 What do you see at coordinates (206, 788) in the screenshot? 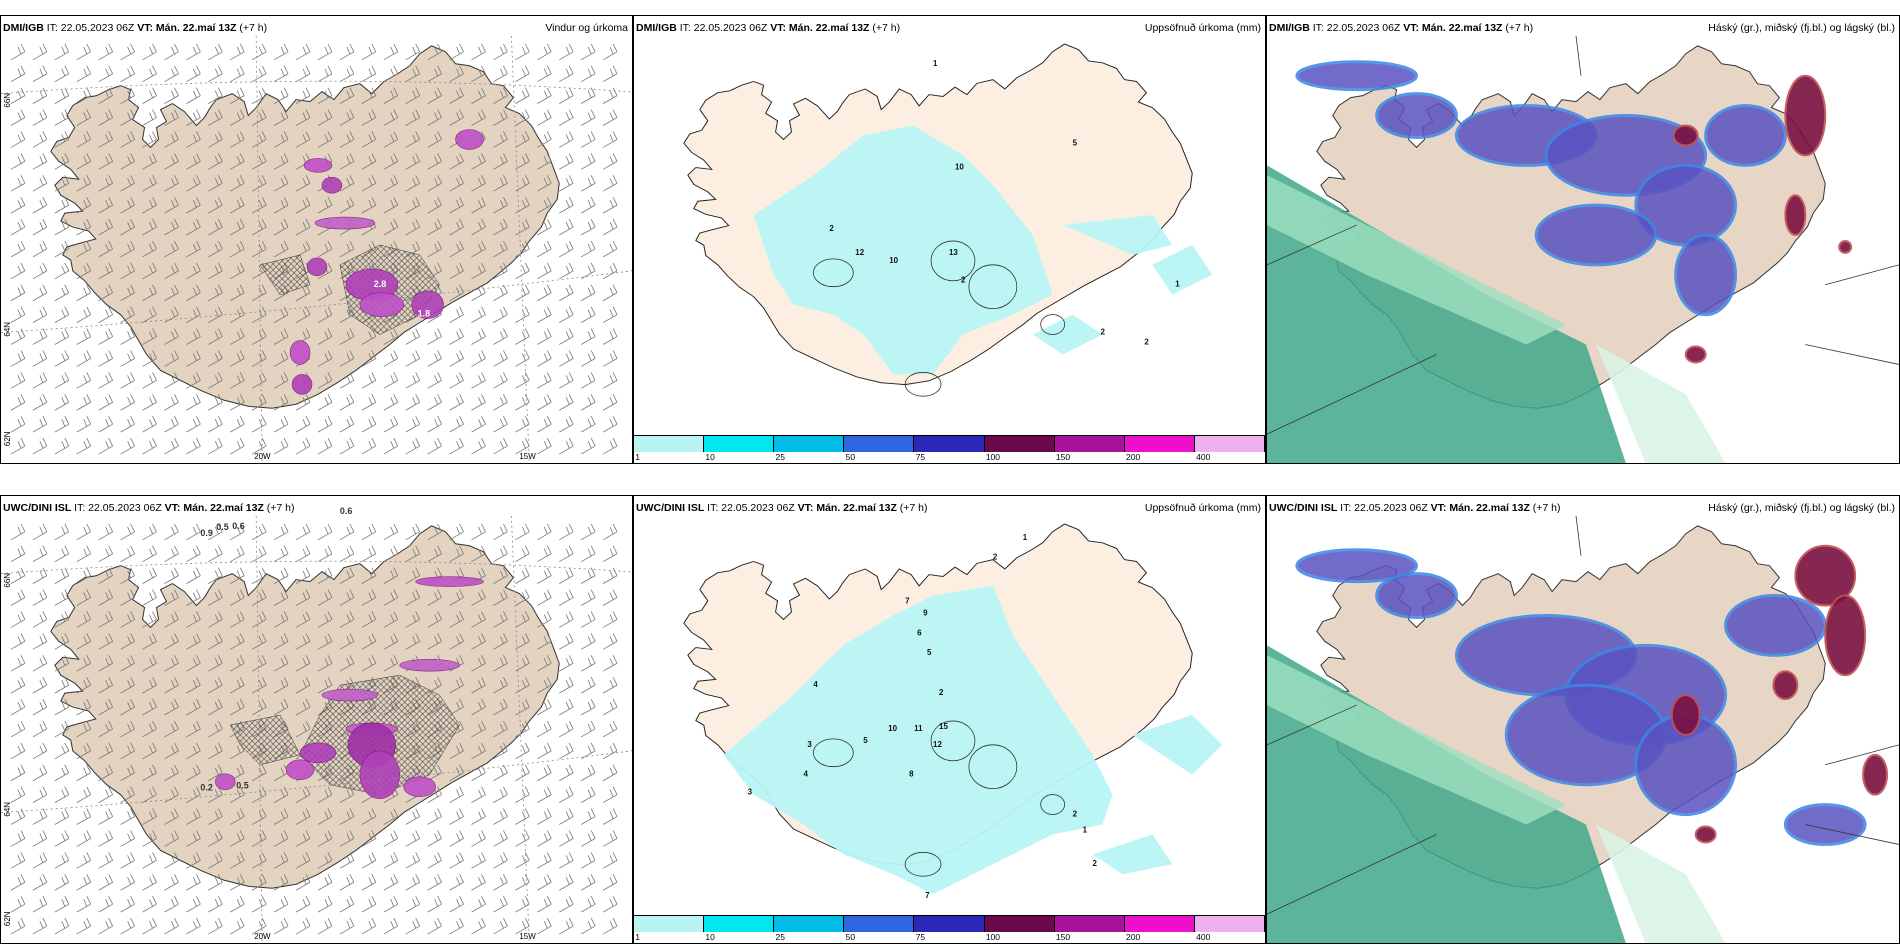
I see `precip-value-label: 0.2` at bounding box center [206, 788].